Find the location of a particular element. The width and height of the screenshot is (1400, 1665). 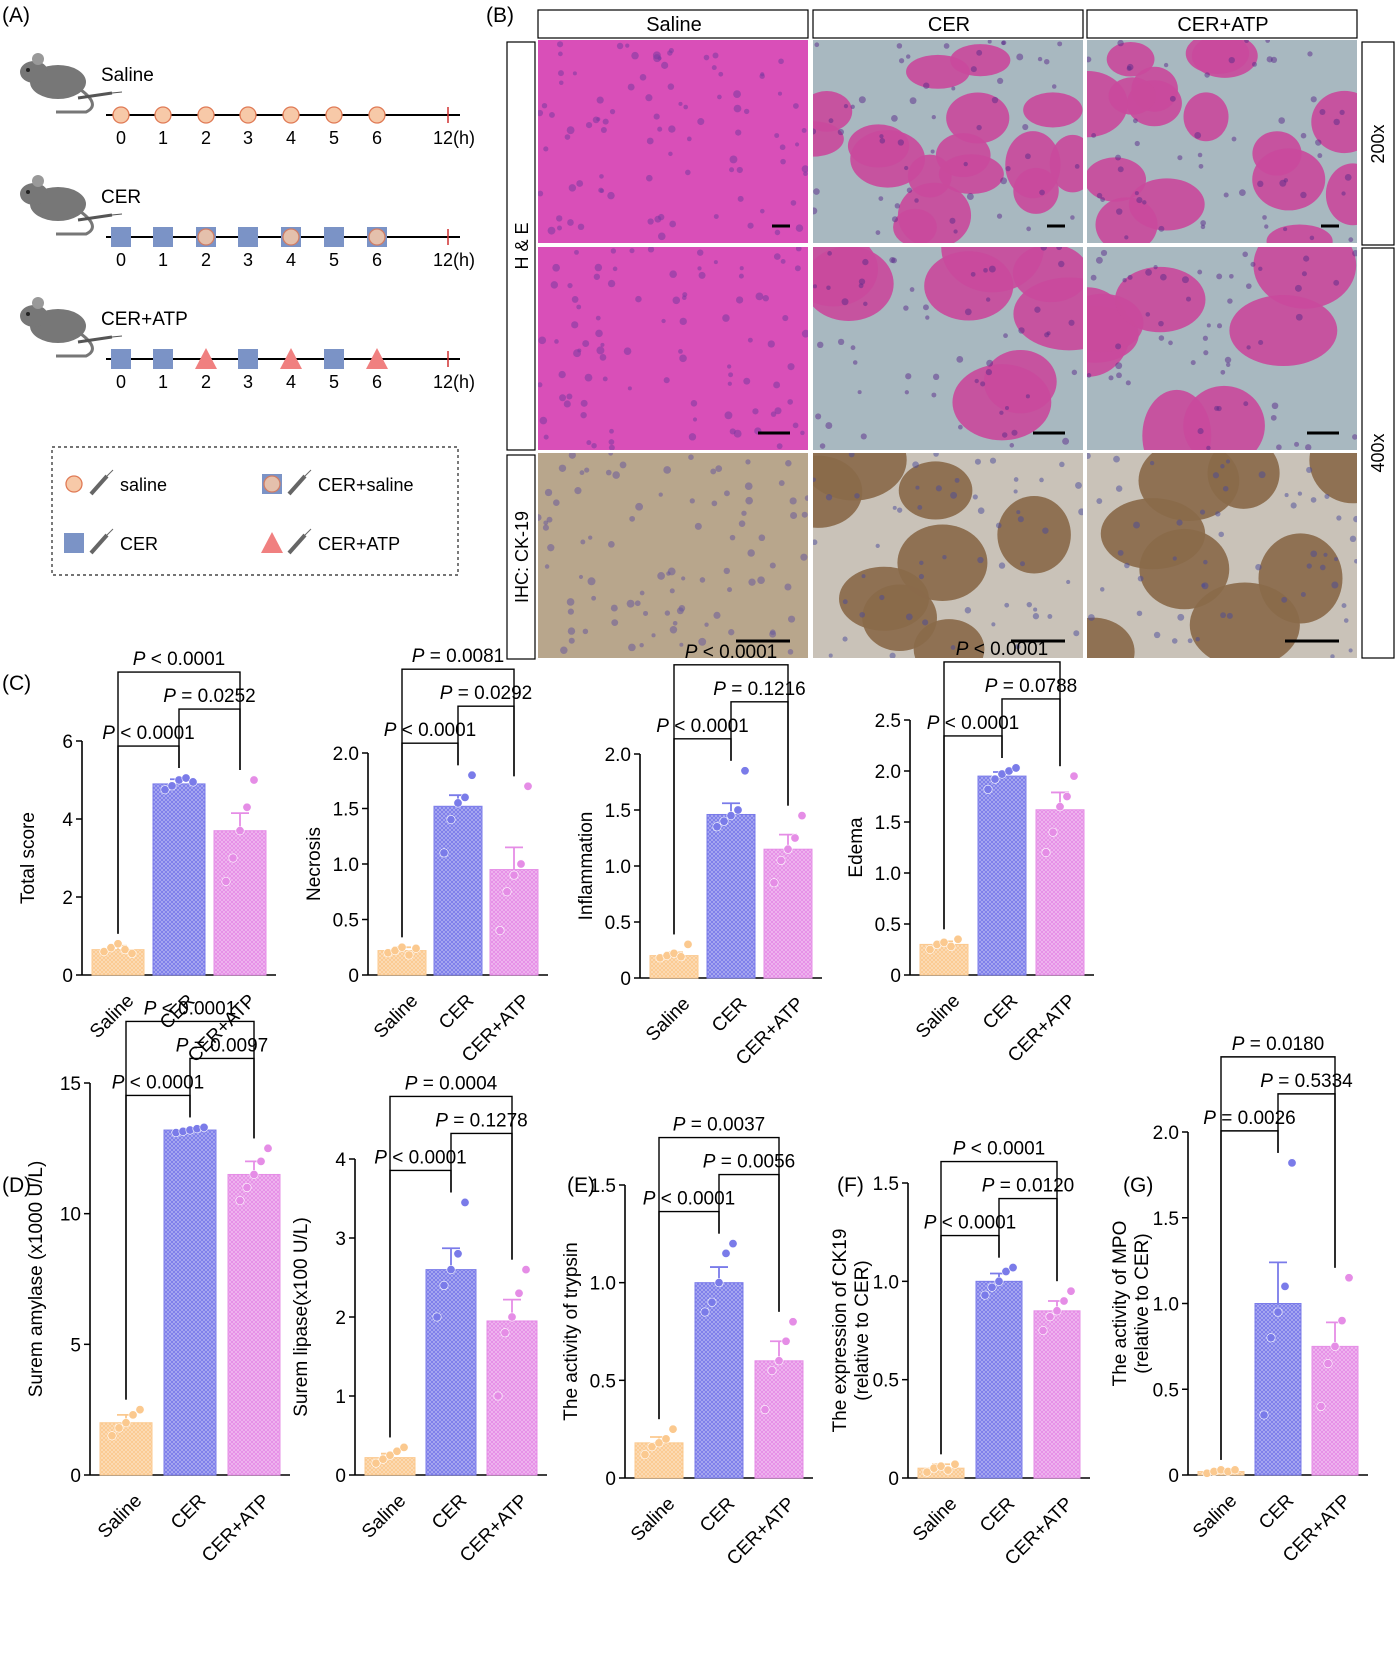

syringe-icon is located at coordinates (95, 217).